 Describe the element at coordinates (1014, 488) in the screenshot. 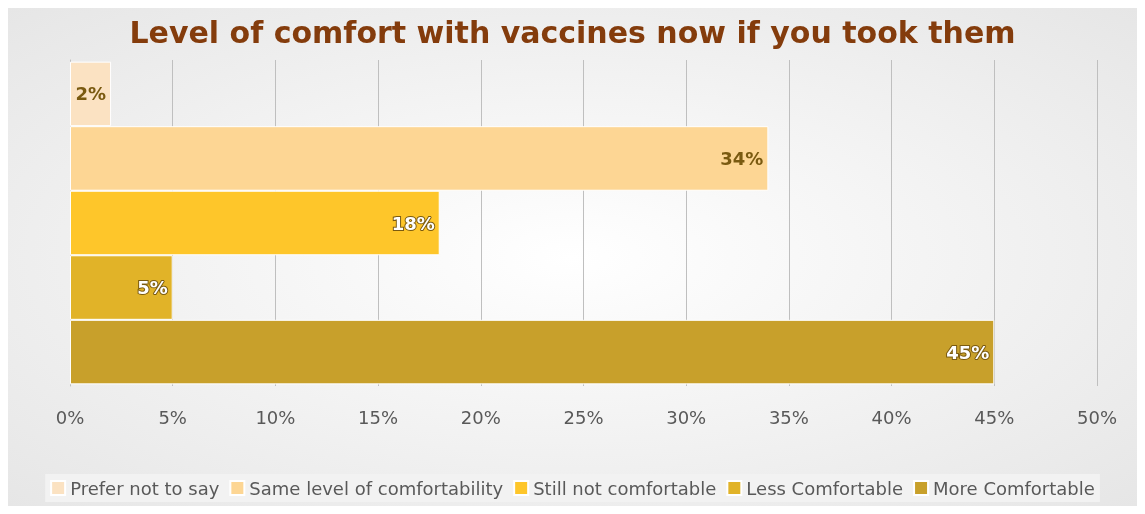

I see `legend-label: More Comfortable` at that location.